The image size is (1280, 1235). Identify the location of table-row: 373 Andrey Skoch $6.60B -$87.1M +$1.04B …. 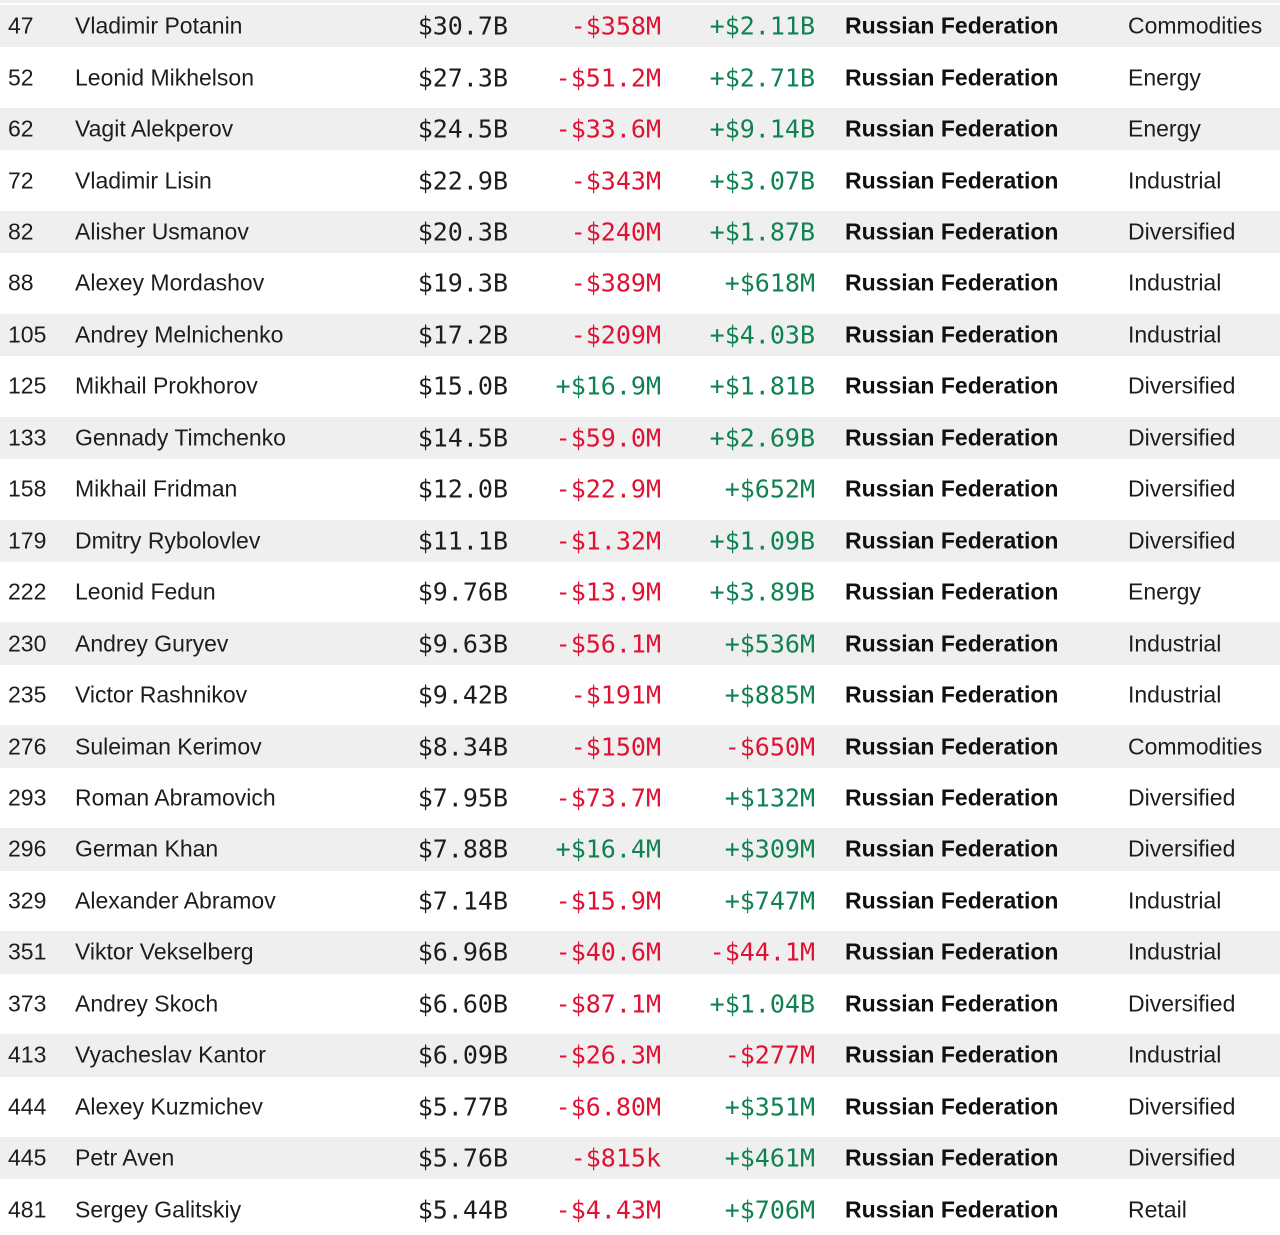
(640, 1003).